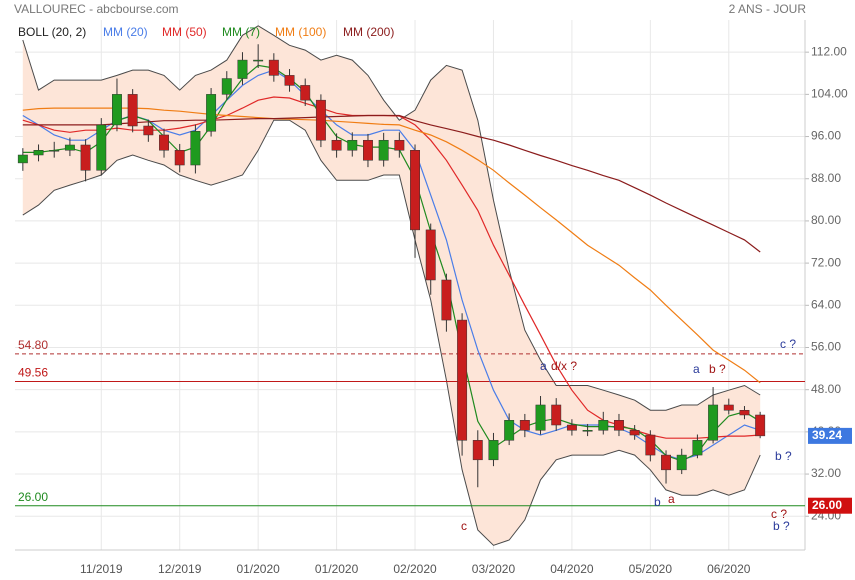 Image resolution: width=855 pixels, height=580 pixels. I want to click on y-tick-label: 112.00, so click(829, 51).